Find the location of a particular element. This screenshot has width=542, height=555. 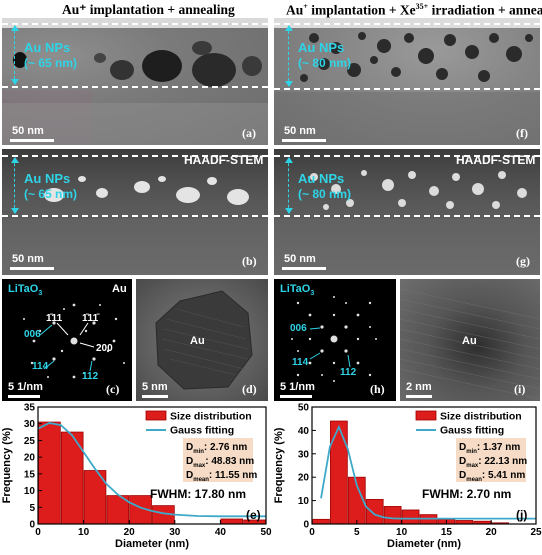

x-tick-label: 50 is located at coordinates (266, 532).